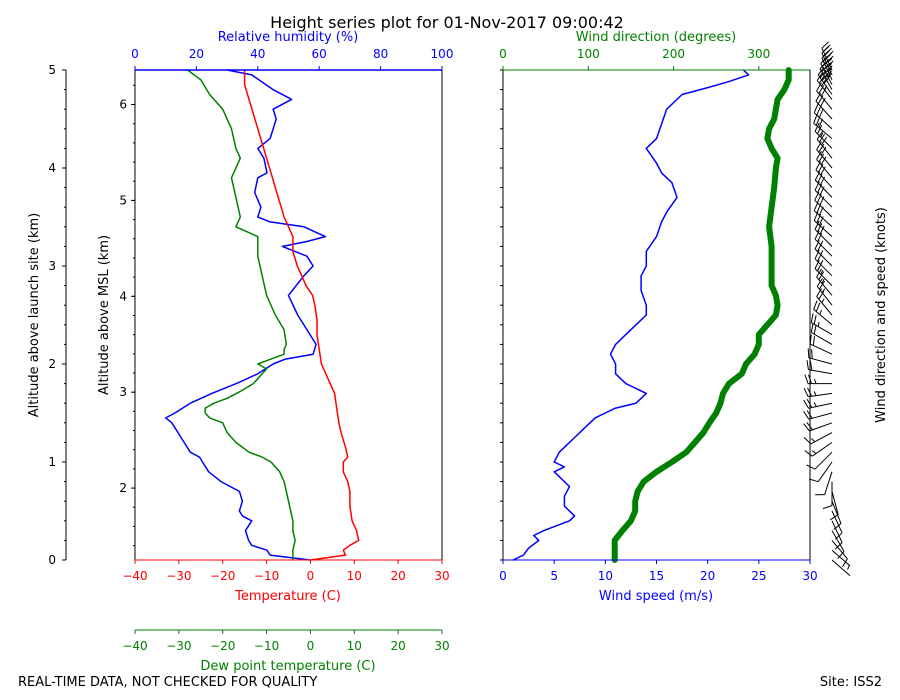 This screenshot has height=700, width=900. What do you see at coordinates (441, 646) in the screenshot?
I see `dewpoint-tick-label: 30` at bounding box center [441, 646].